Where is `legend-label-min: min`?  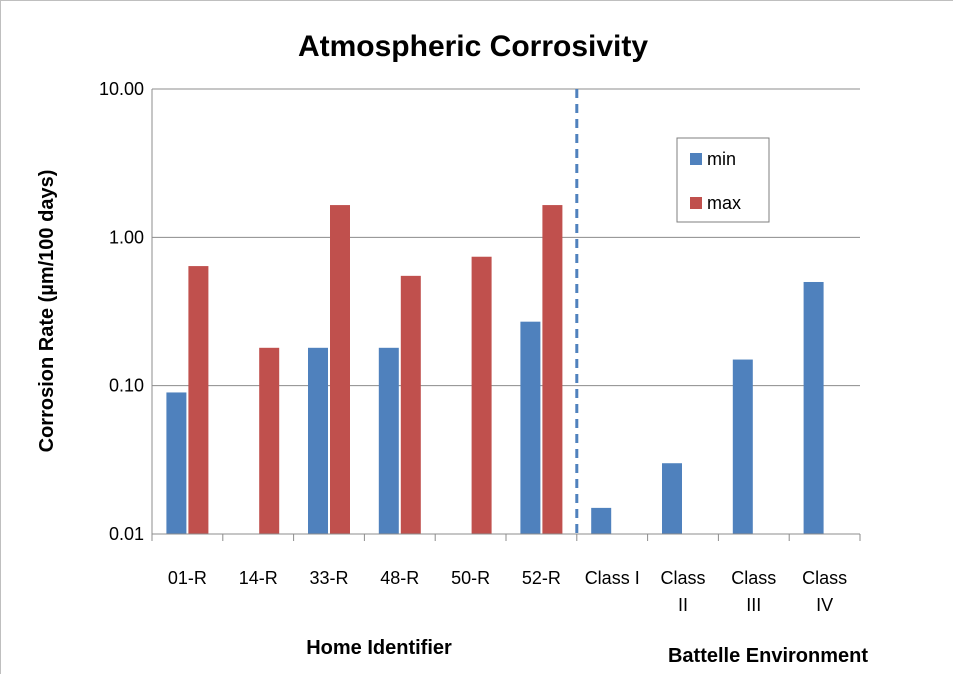 legend-label-min: min is located at coordinates (721, 159).